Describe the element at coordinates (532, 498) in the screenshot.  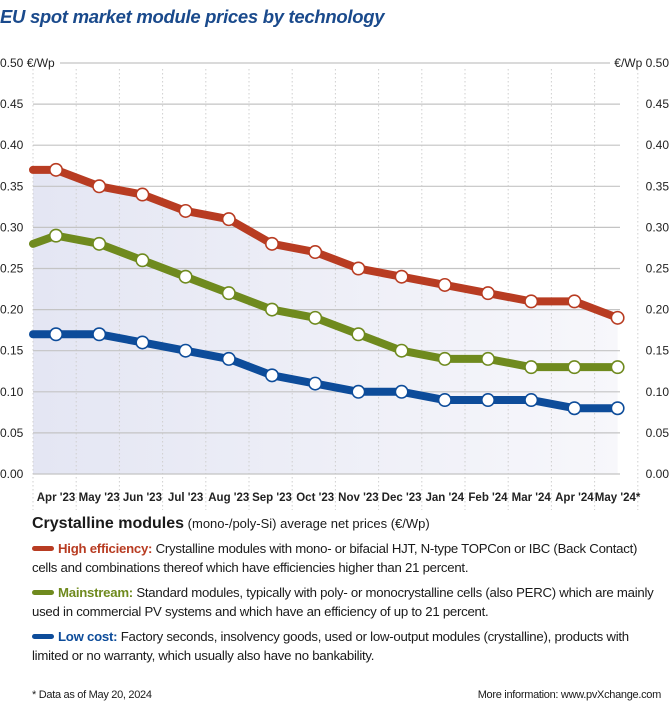
I see `x-tick-label: Mar '24` at that location.